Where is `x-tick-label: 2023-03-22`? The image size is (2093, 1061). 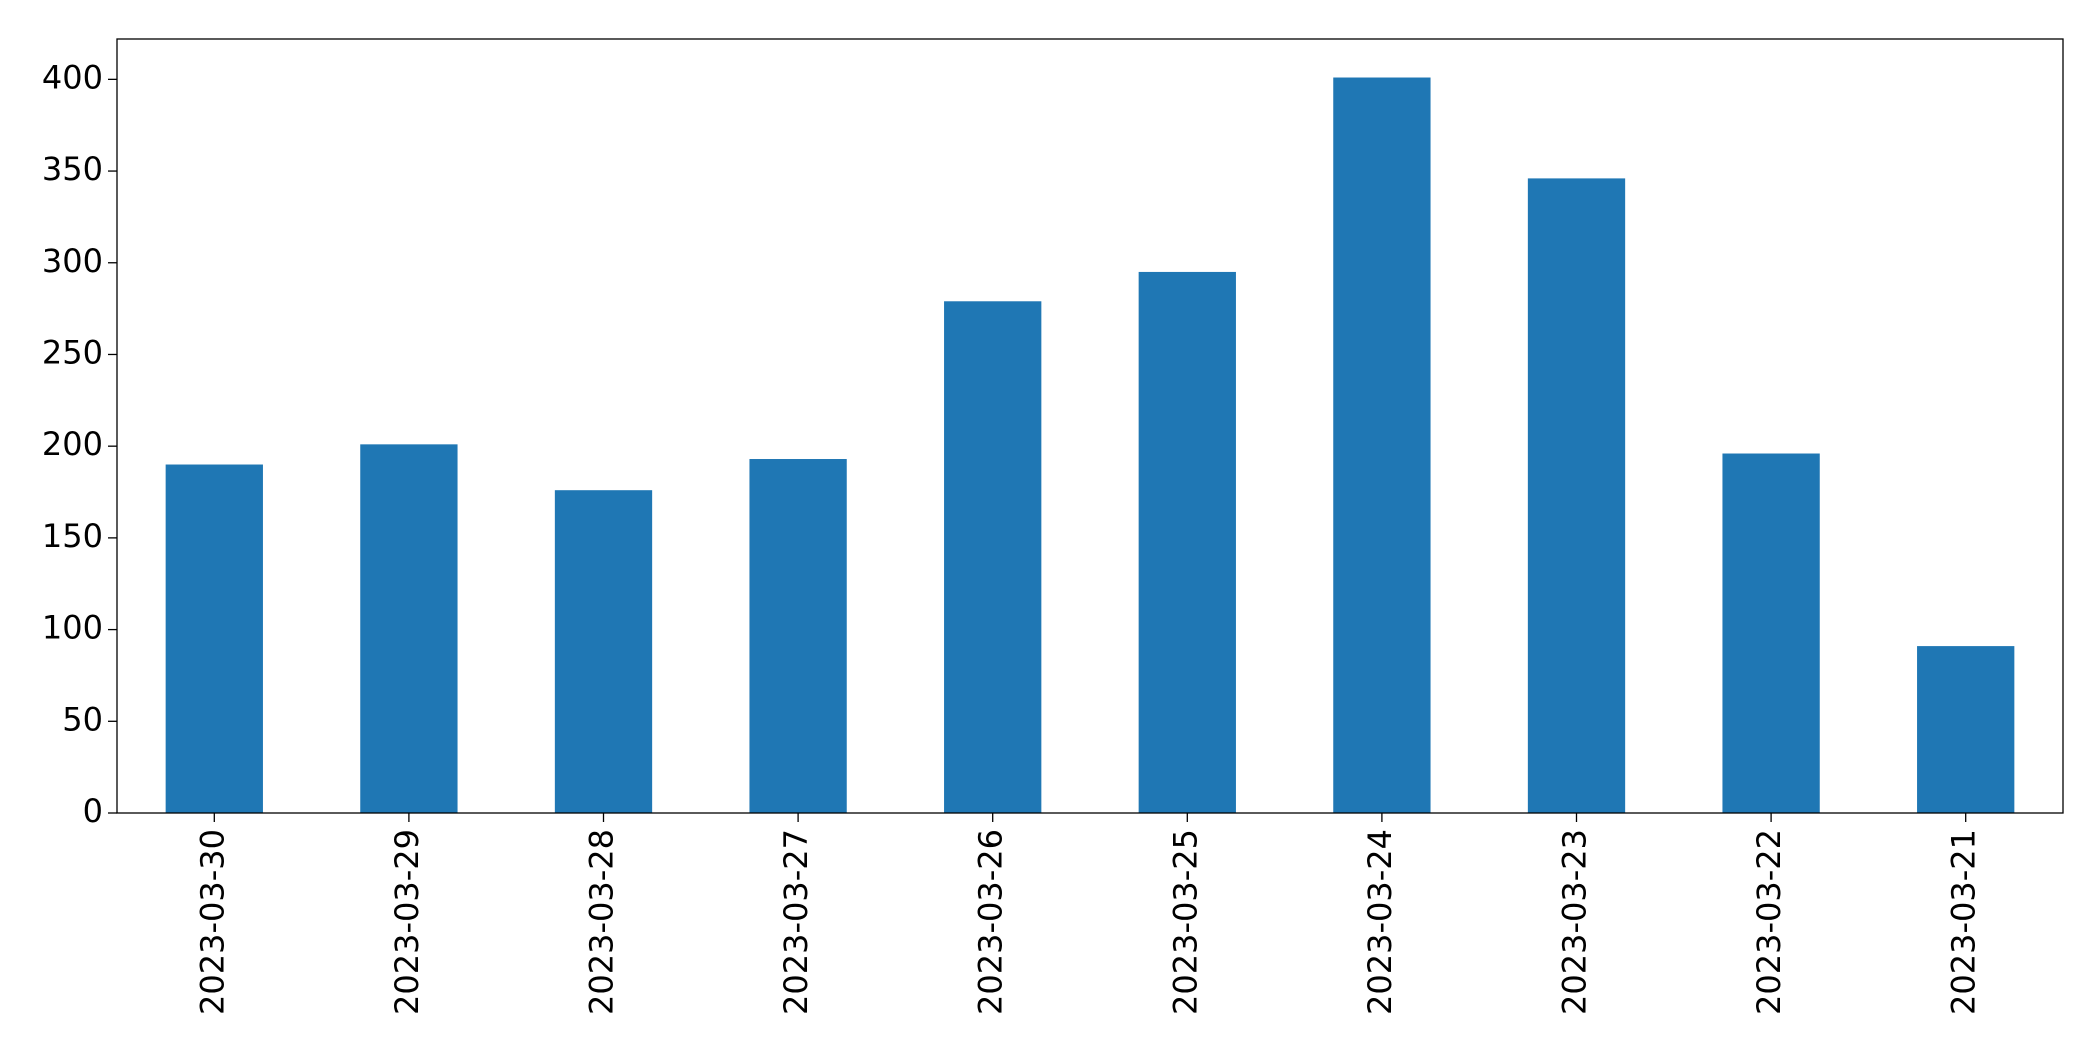
x-tick-label: 2023-03-22 is located at coordinates (1769, 922).